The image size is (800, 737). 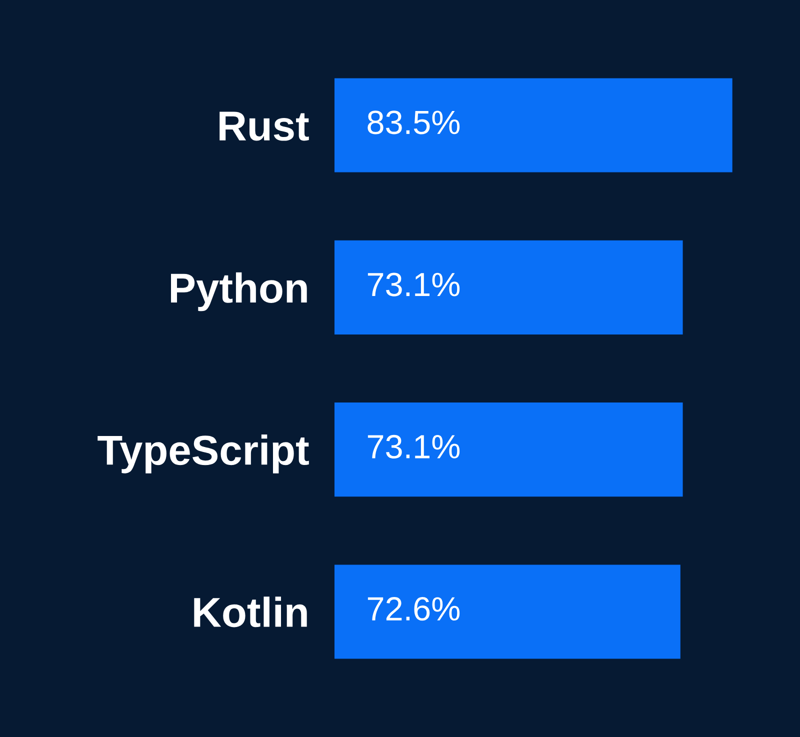 What do you see at coordinates (414, 122) in the screenshot?
I see `data-label: 83.5%` at bounding box center [414, 122].